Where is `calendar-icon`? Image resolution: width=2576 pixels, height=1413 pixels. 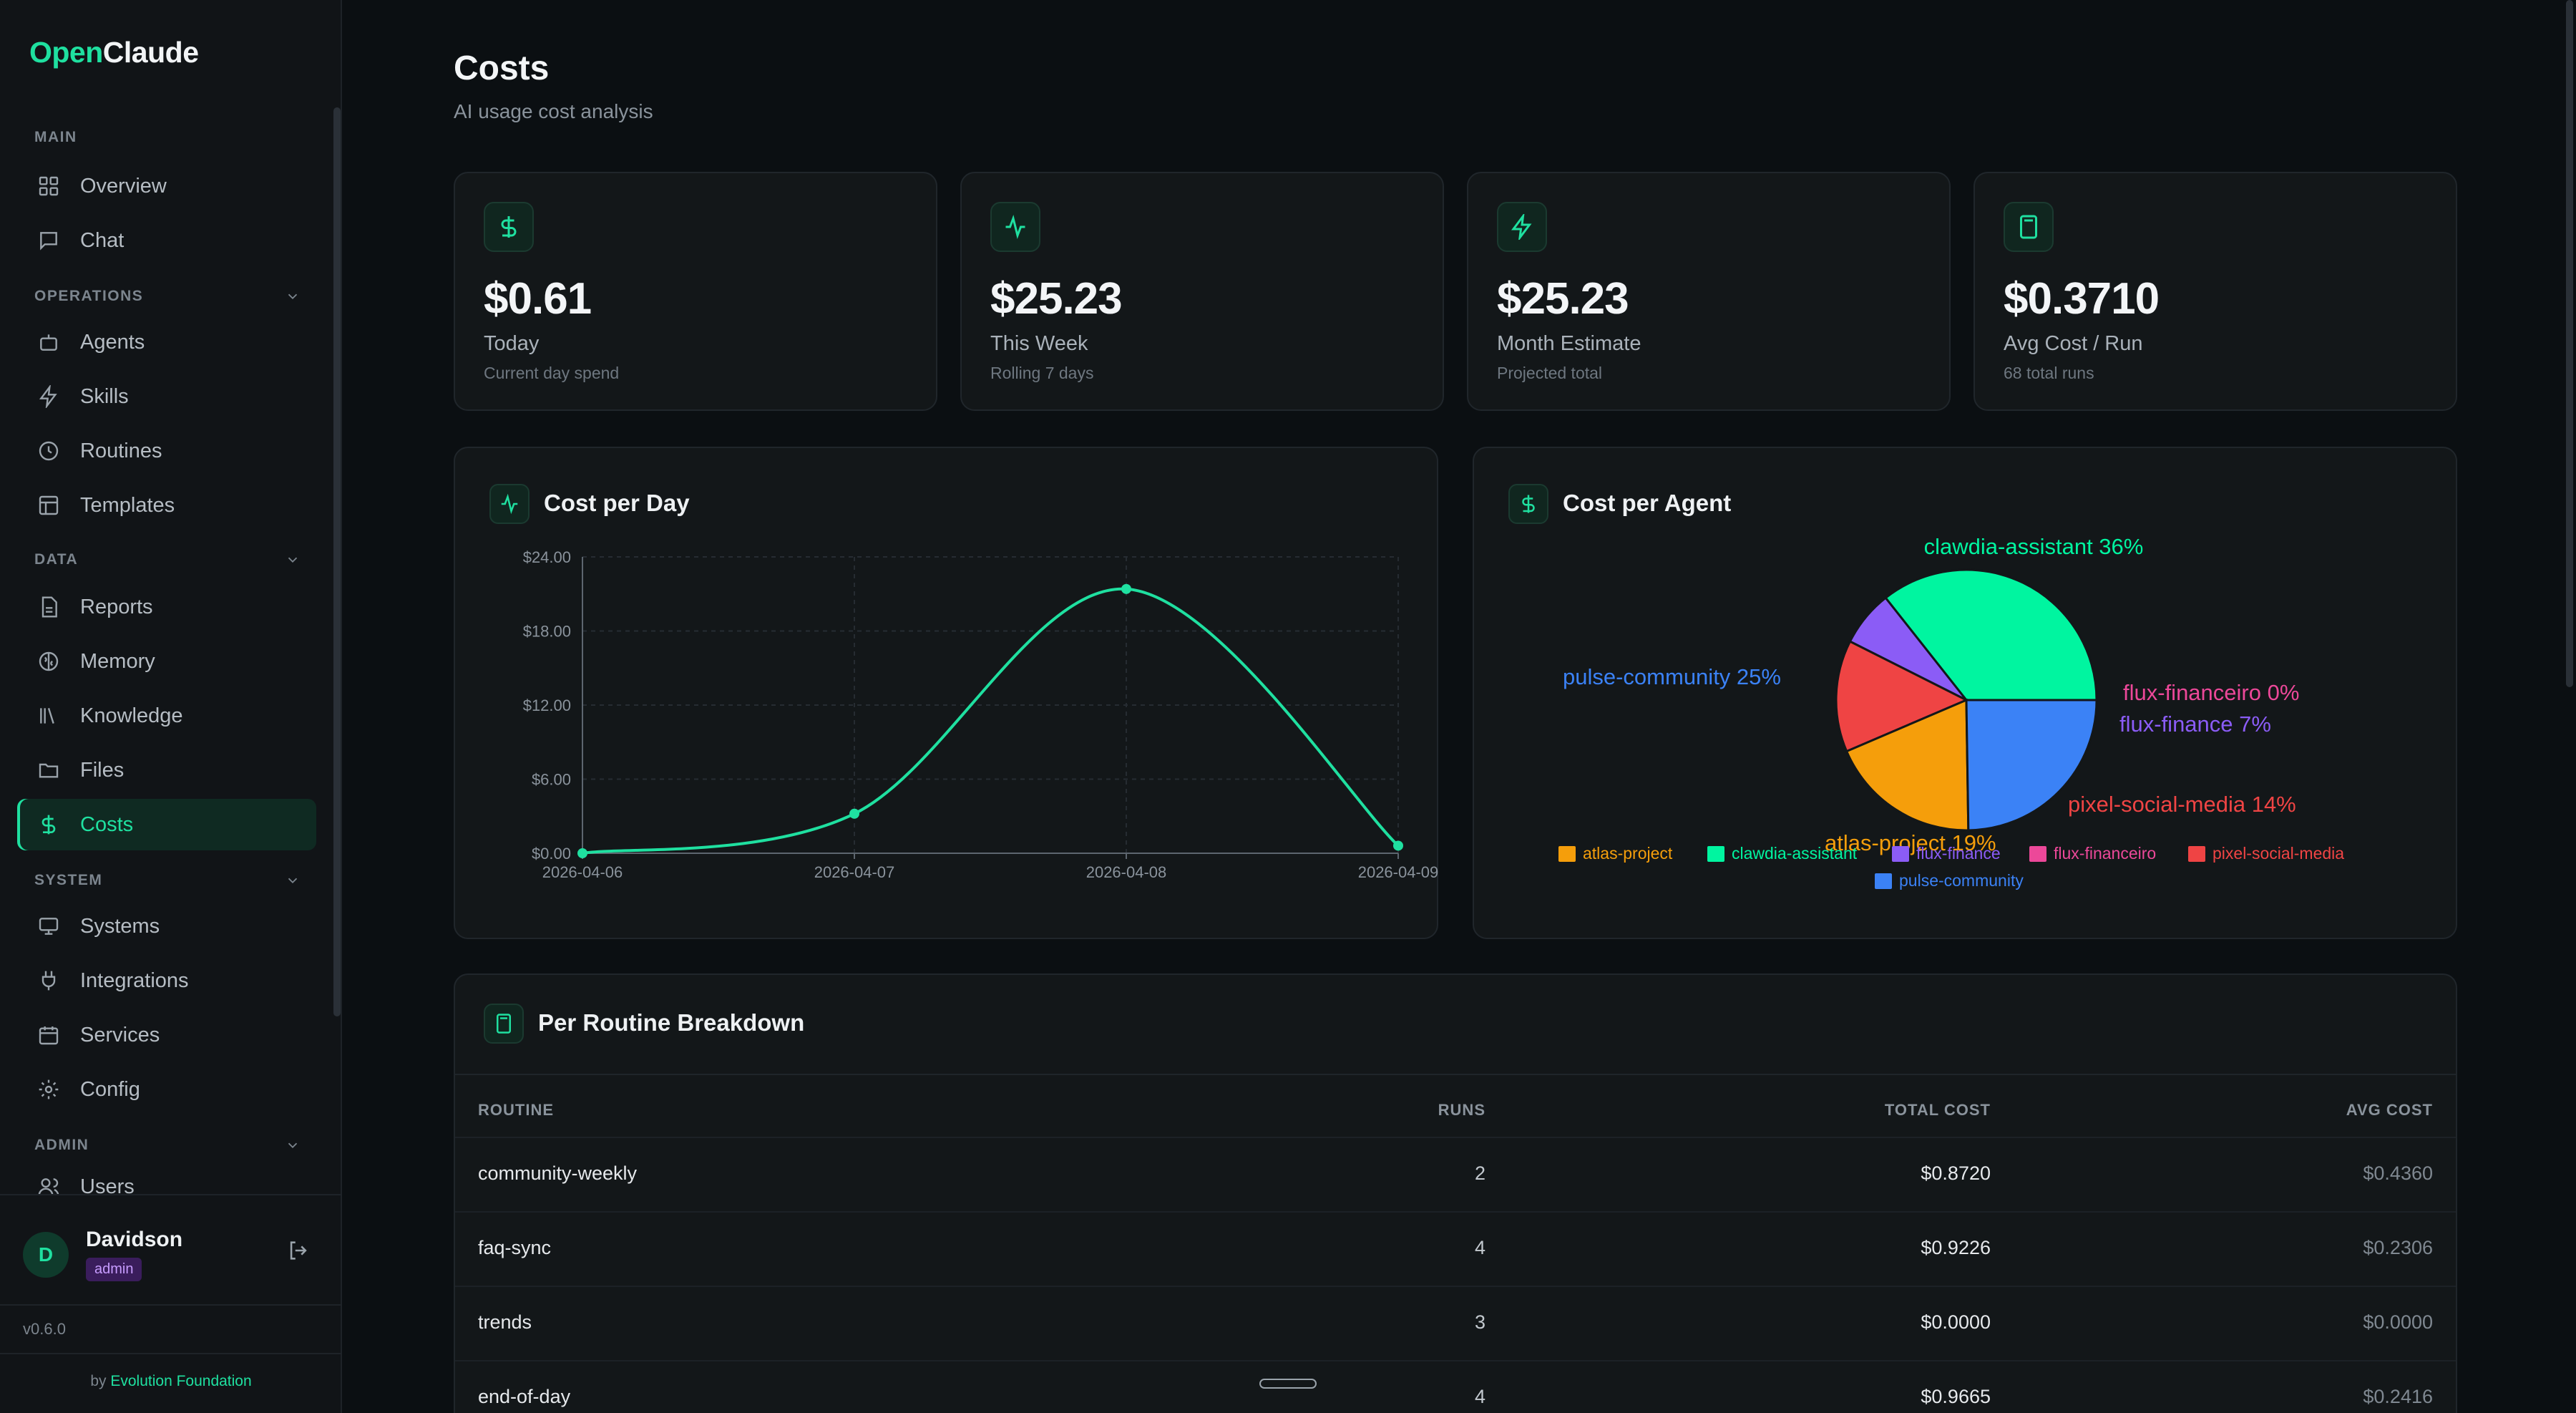
calendar-icon is located at coordinates (49, 1035).